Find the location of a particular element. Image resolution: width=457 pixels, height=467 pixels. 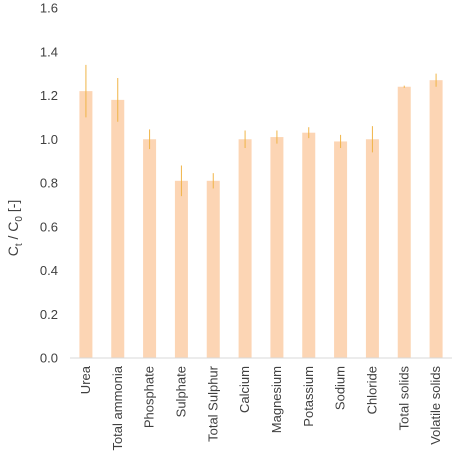

x-category-label: Total solids is located at coordinates (403, 398).